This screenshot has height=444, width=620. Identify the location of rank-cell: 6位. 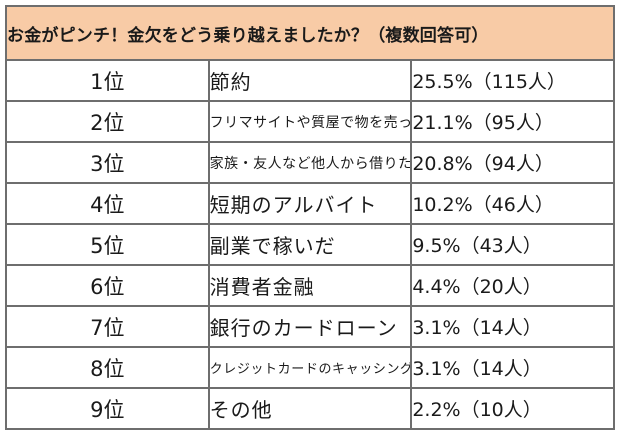
(107, 285).